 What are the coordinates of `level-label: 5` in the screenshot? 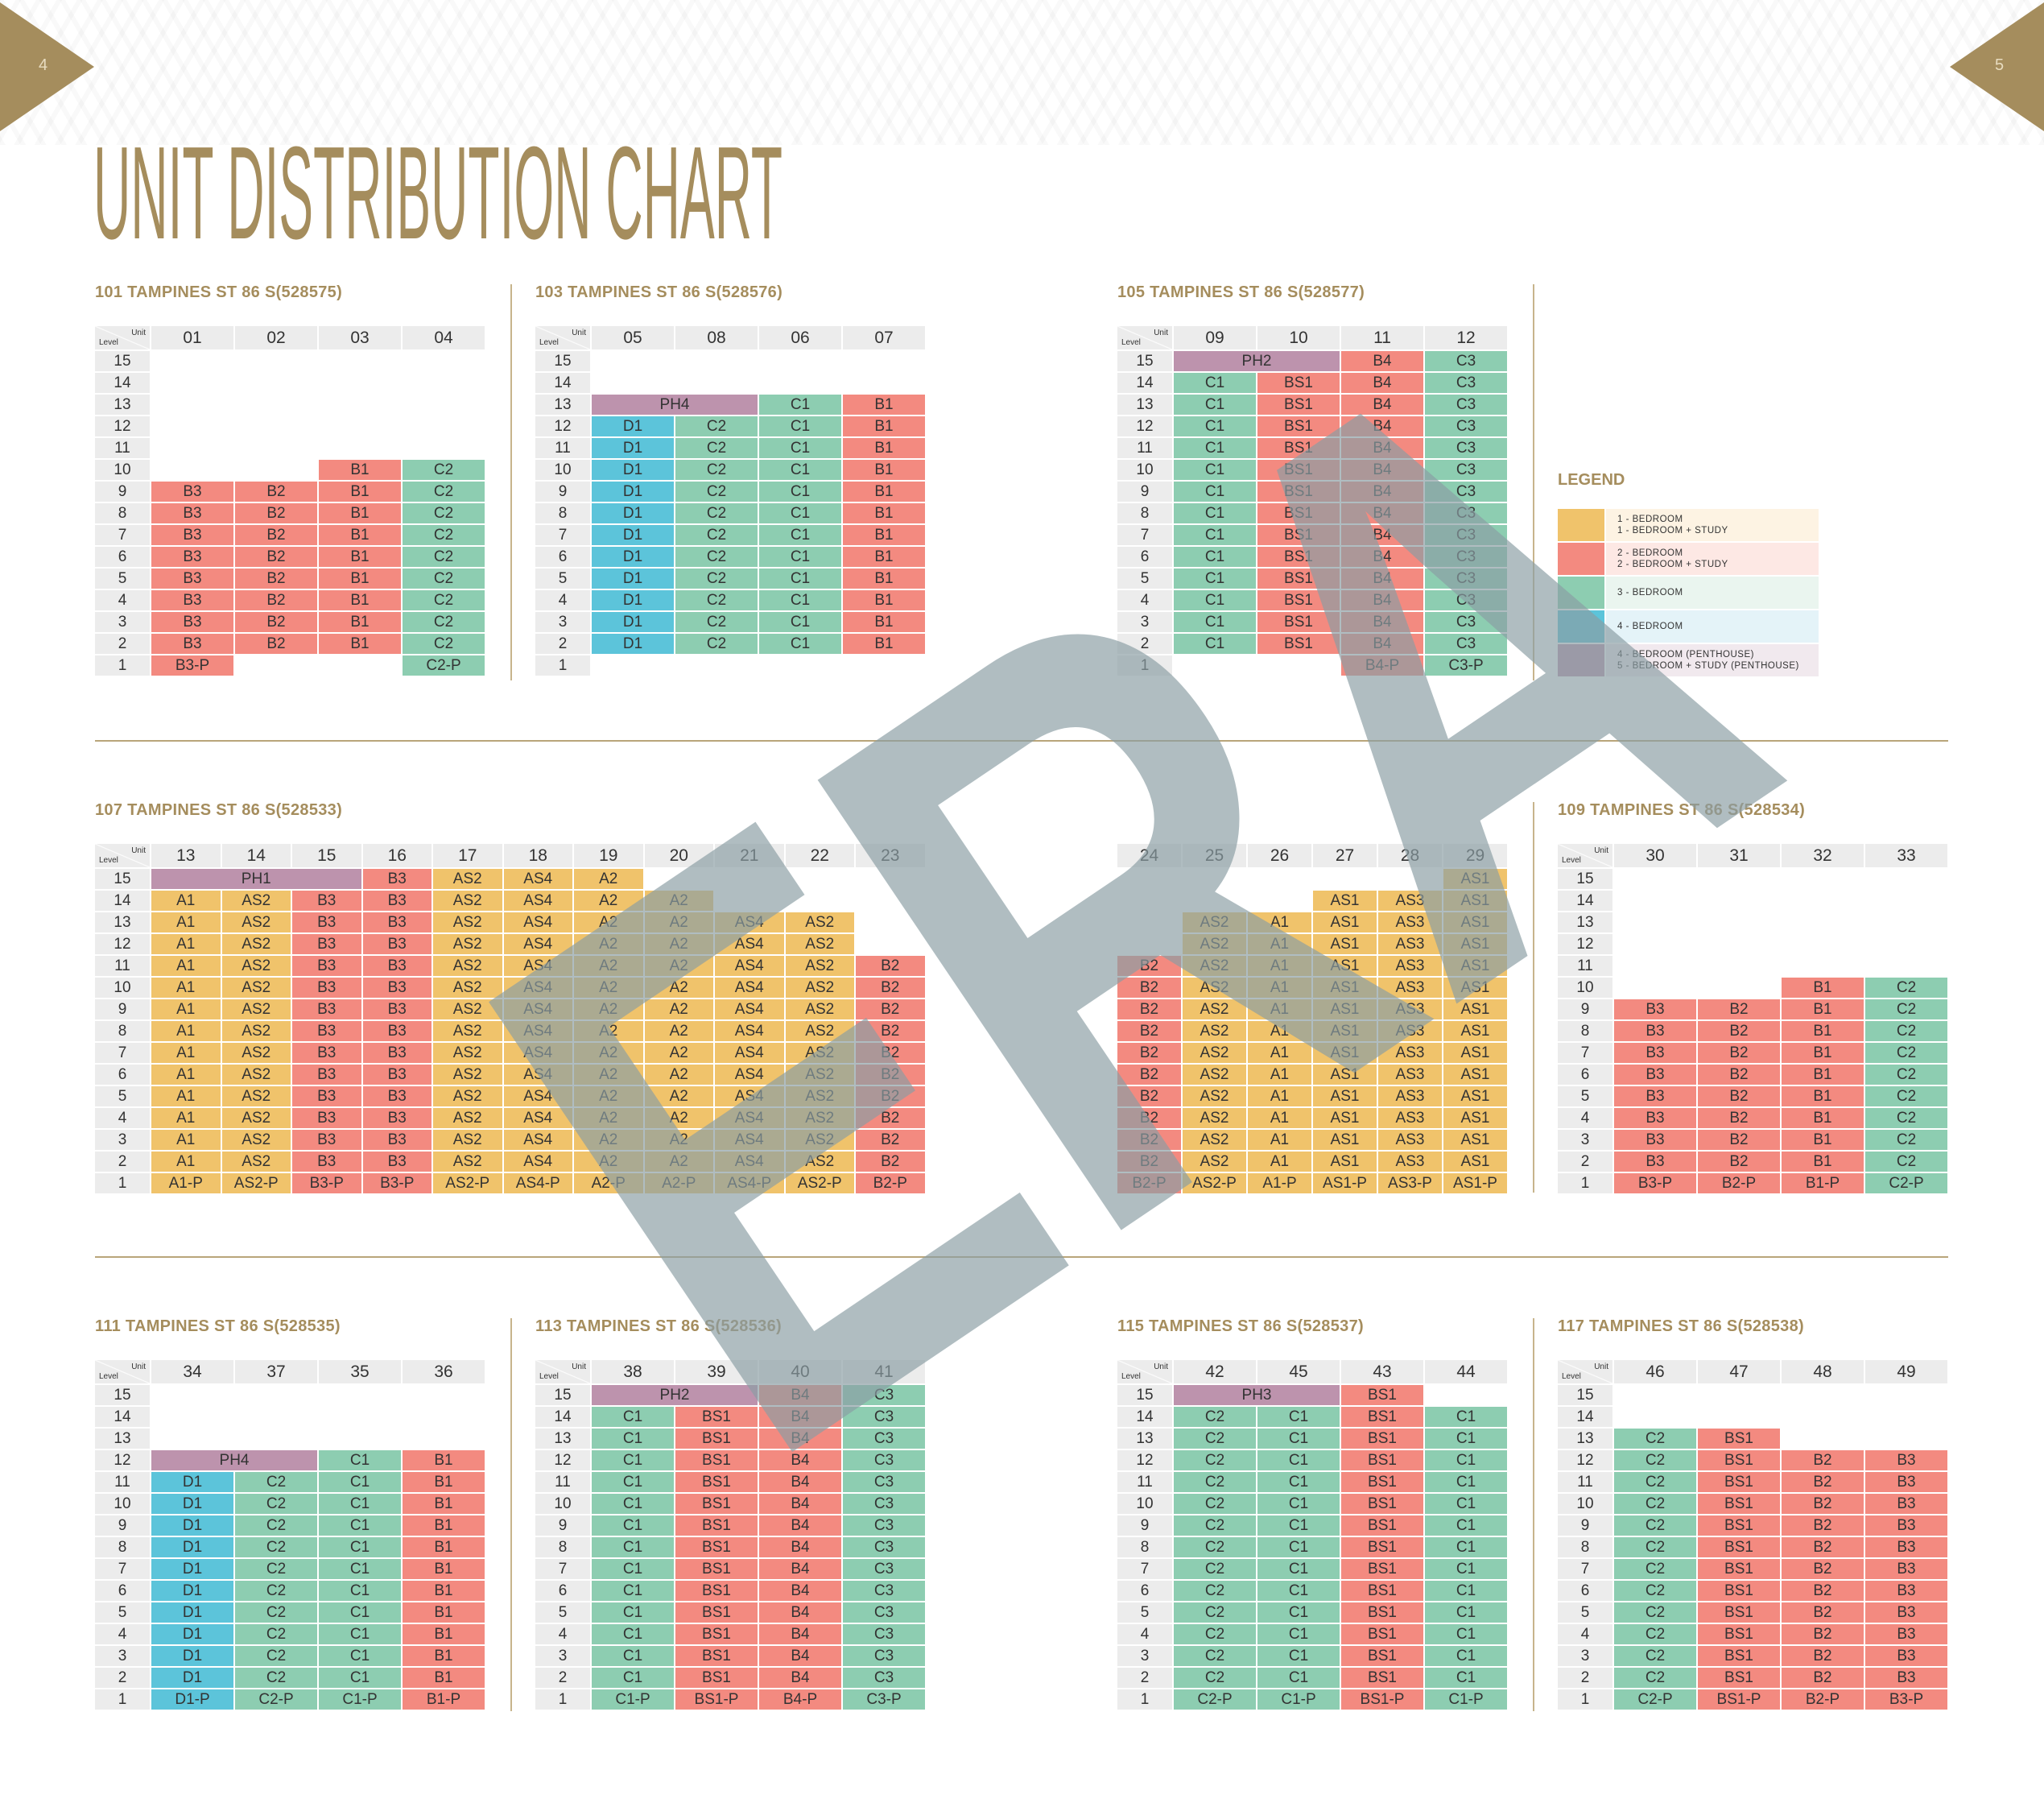 It's located at (1144, 1613).